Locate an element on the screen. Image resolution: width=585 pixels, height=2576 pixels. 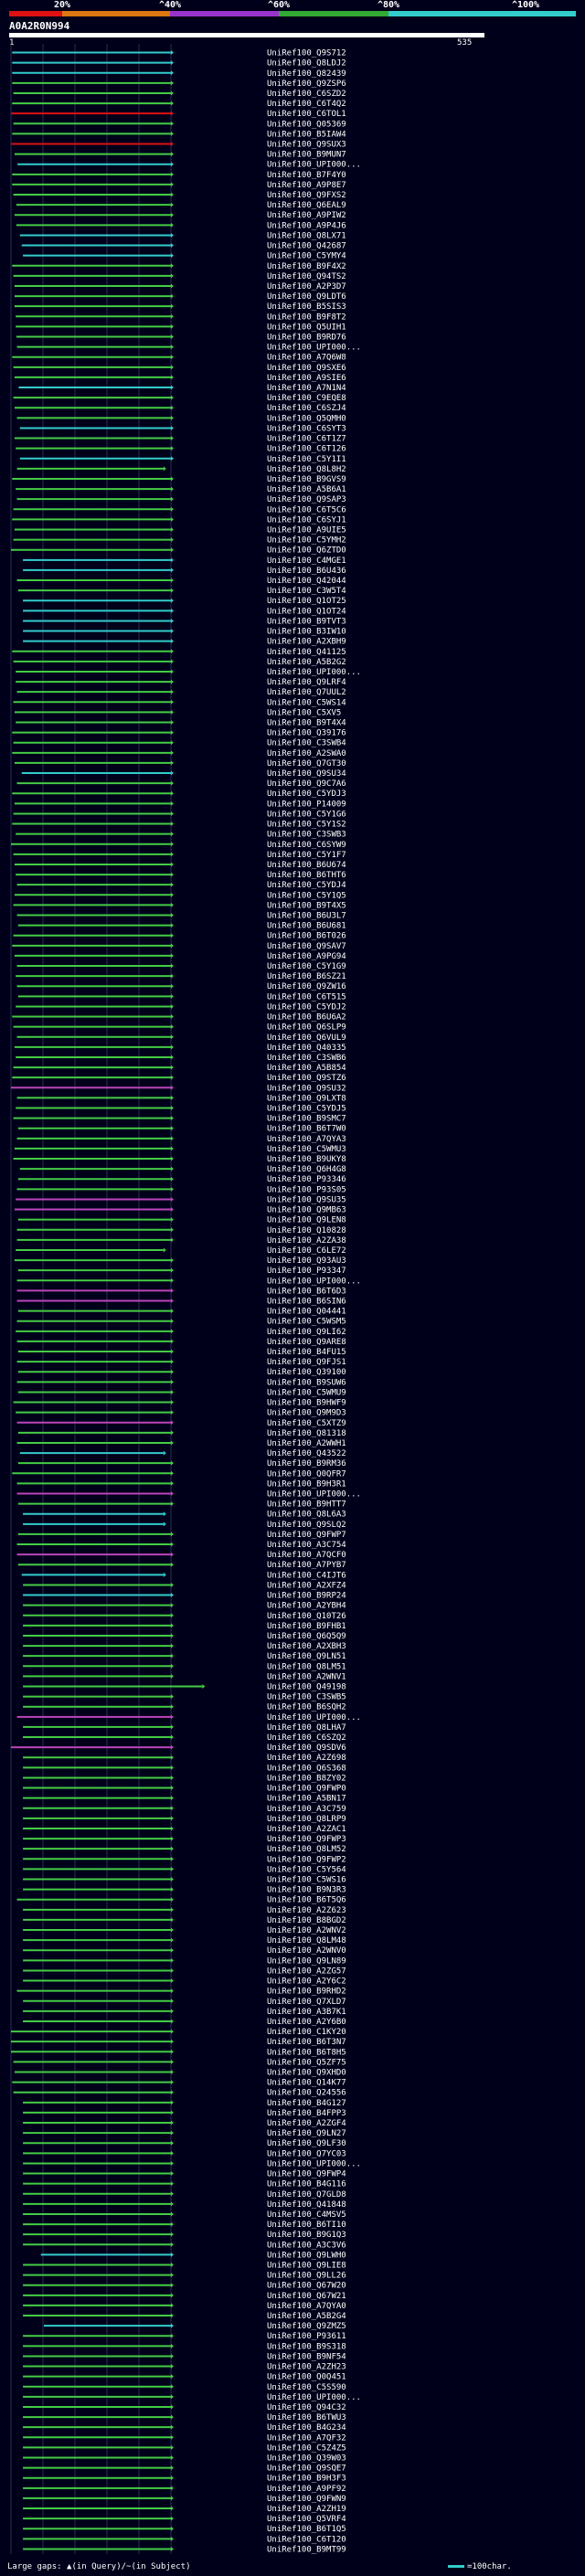
hit-label: UniRef100_B8BGD2 is located at coordinates (307, 1920).